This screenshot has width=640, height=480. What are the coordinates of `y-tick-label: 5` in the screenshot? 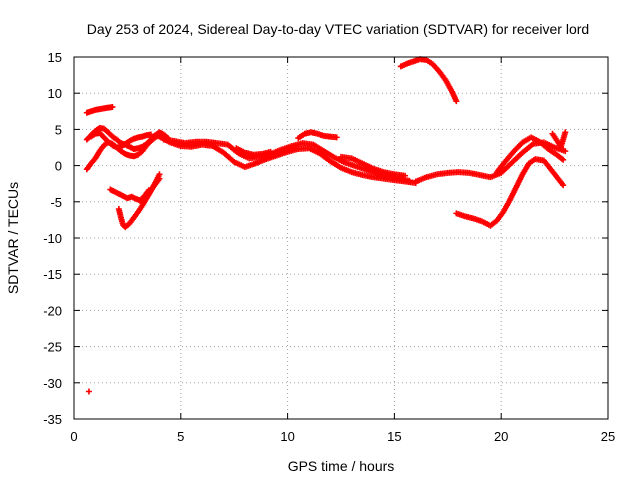 It's located at (58, 129).